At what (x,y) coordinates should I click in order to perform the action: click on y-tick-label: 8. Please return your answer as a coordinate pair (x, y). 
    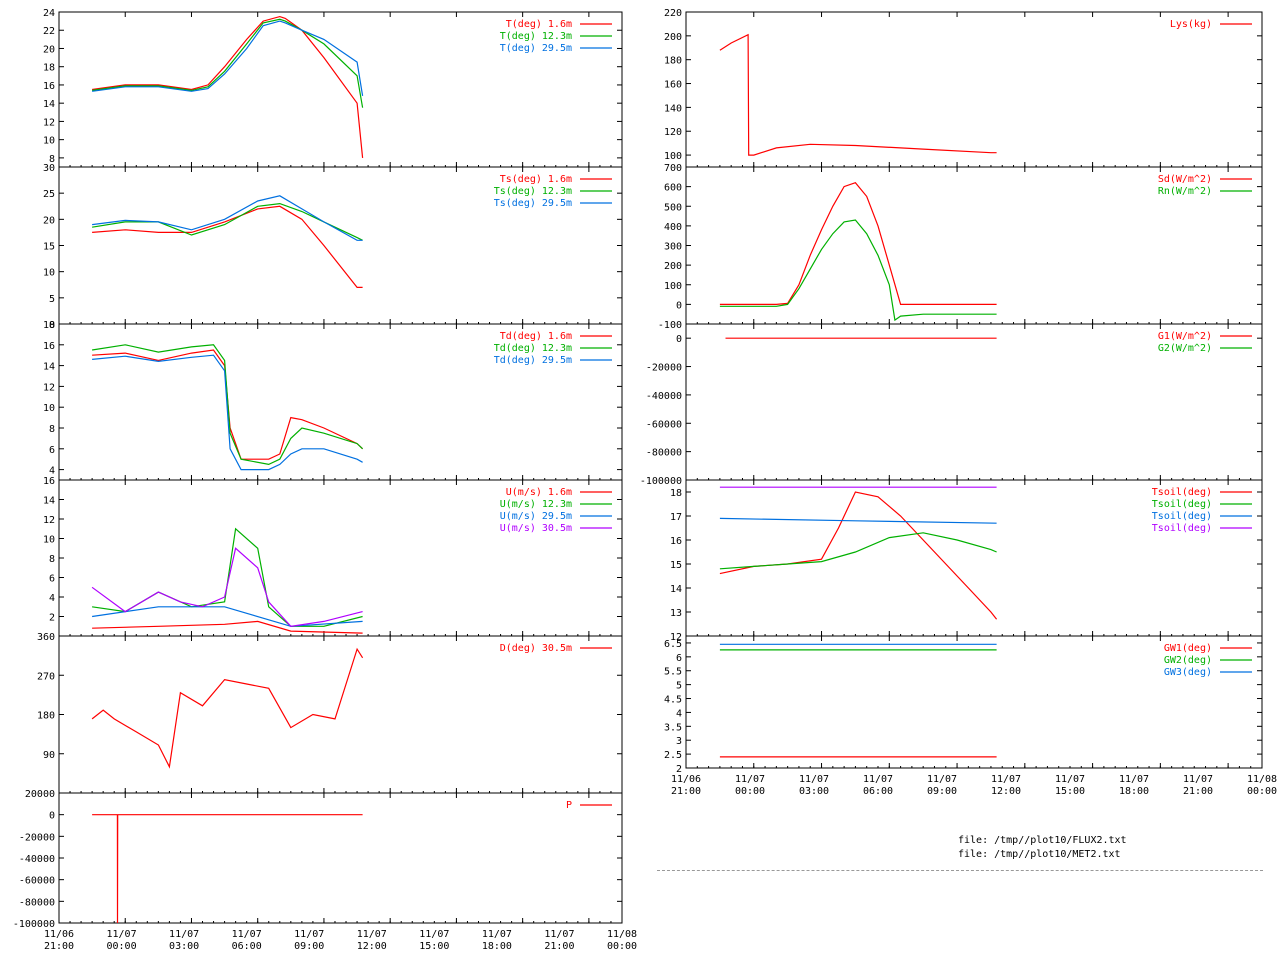
    Looking at the image, I should click on (52, 159).